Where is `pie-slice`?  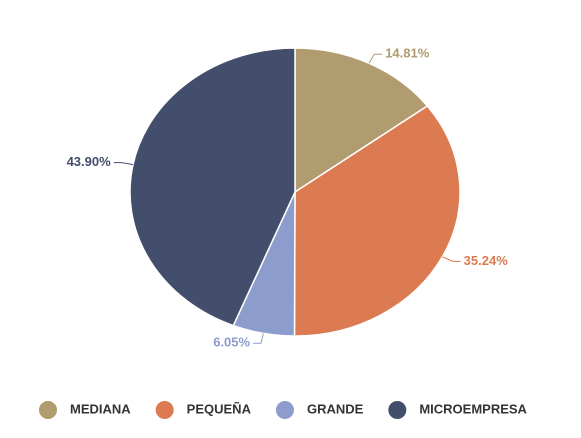
pie-slice is located at coordinates (361, 120).